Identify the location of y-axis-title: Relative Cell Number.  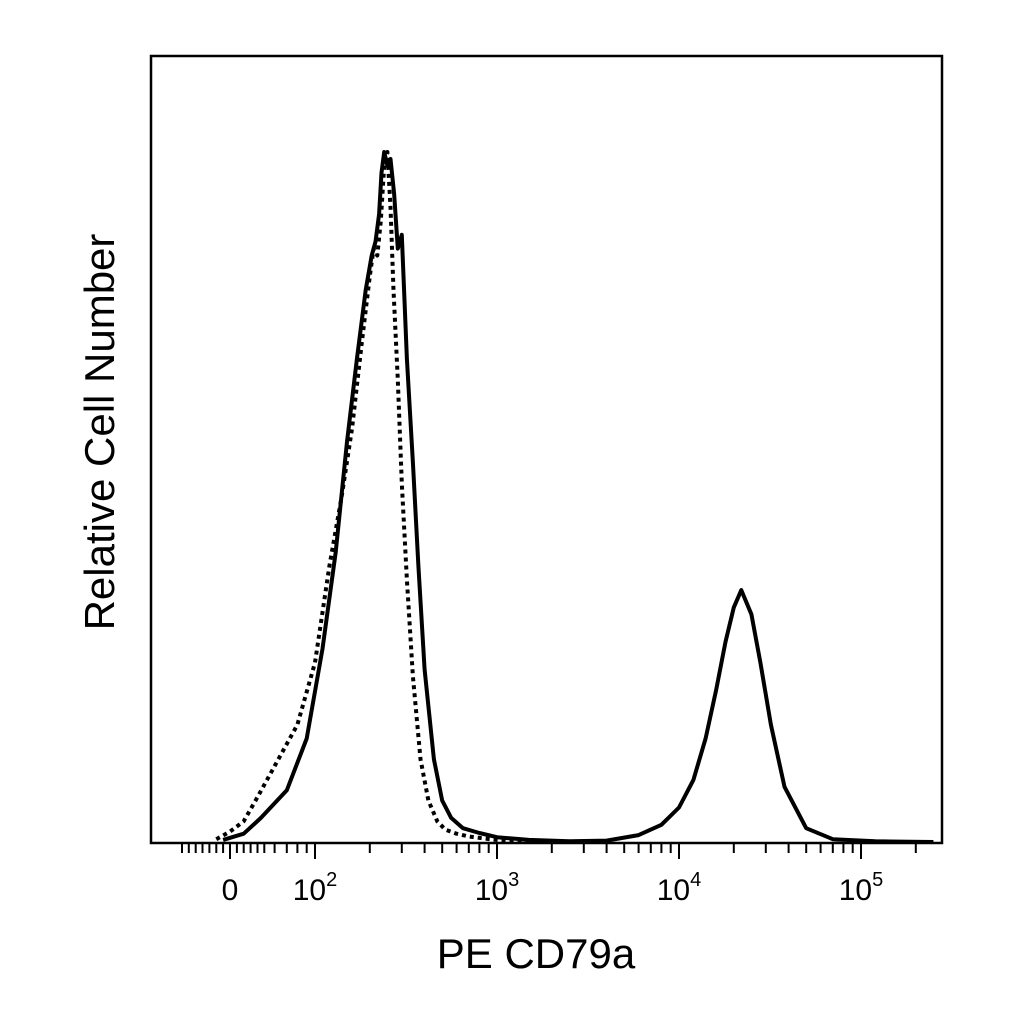
(99, 432).